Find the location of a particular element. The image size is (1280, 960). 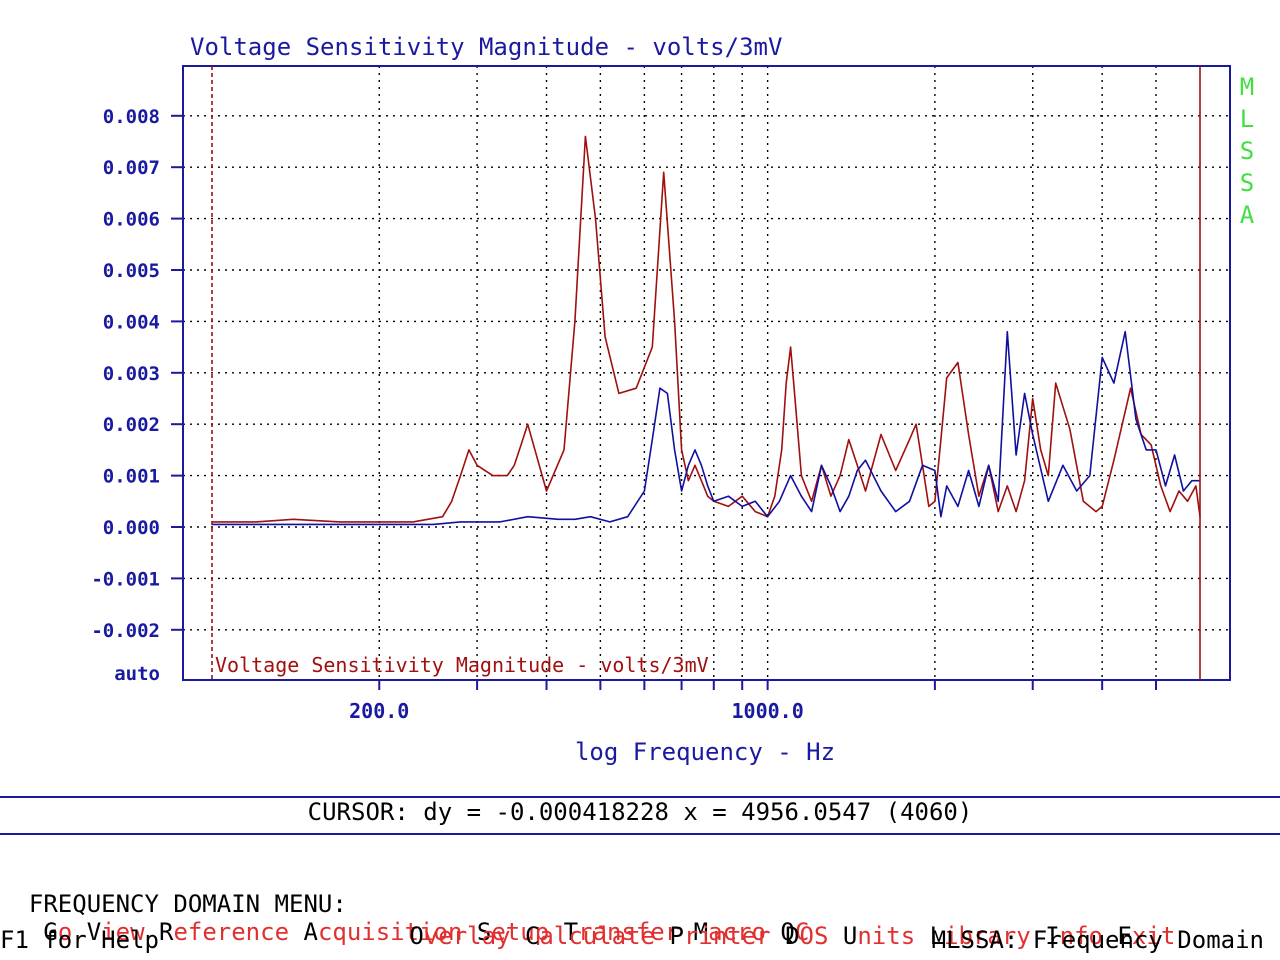

menu-item-calculate: Calculate is located at coordinates (590, 936).